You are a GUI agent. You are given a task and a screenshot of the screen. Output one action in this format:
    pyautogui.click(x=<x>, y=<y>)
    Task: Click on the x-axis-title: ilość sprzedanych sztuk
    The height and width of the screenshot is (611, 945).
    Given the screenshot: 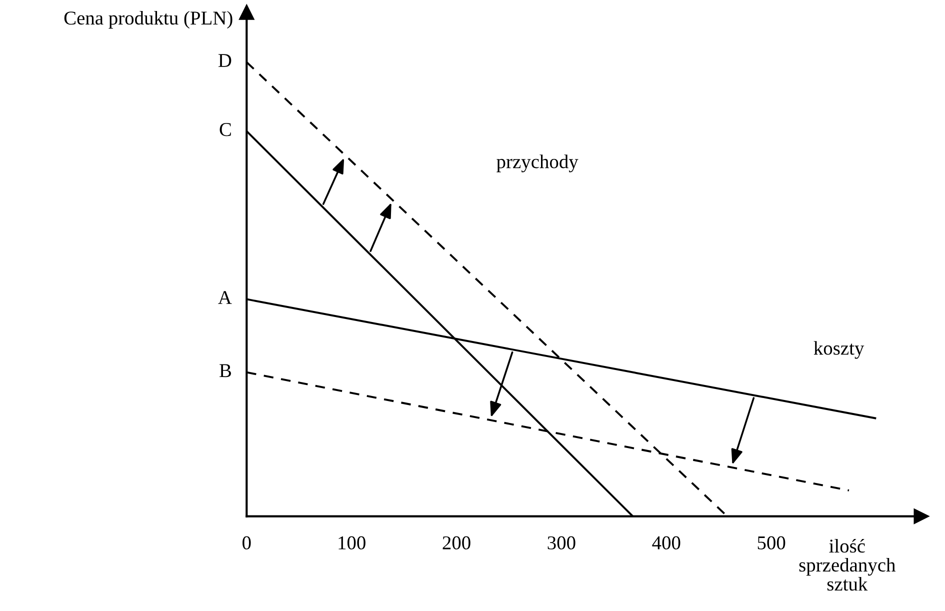 What is the action you would take?
    pyautogui.click(x=847, y=564)
    